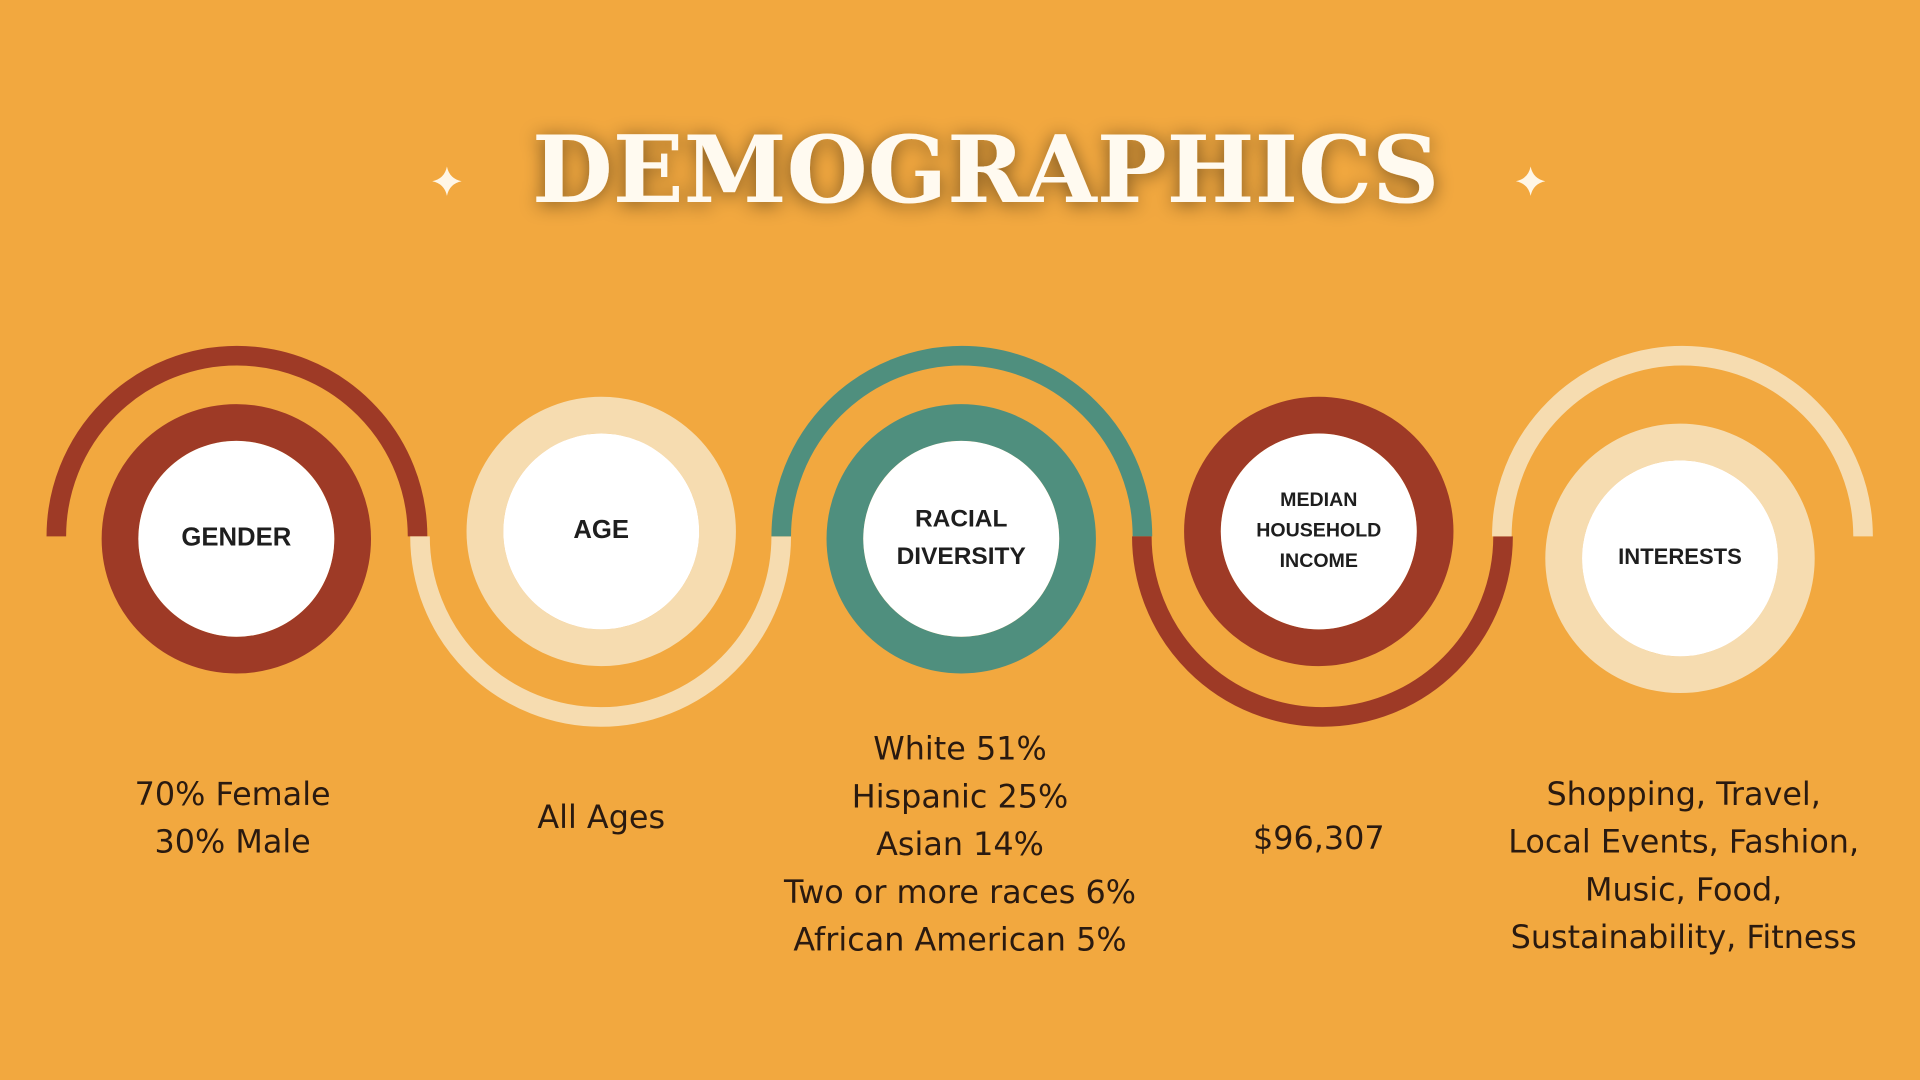 The width and height of the screenshot is (1920, 1080). I want to click on item-detail: Local Events, Fashion,, so click(1683, 842).